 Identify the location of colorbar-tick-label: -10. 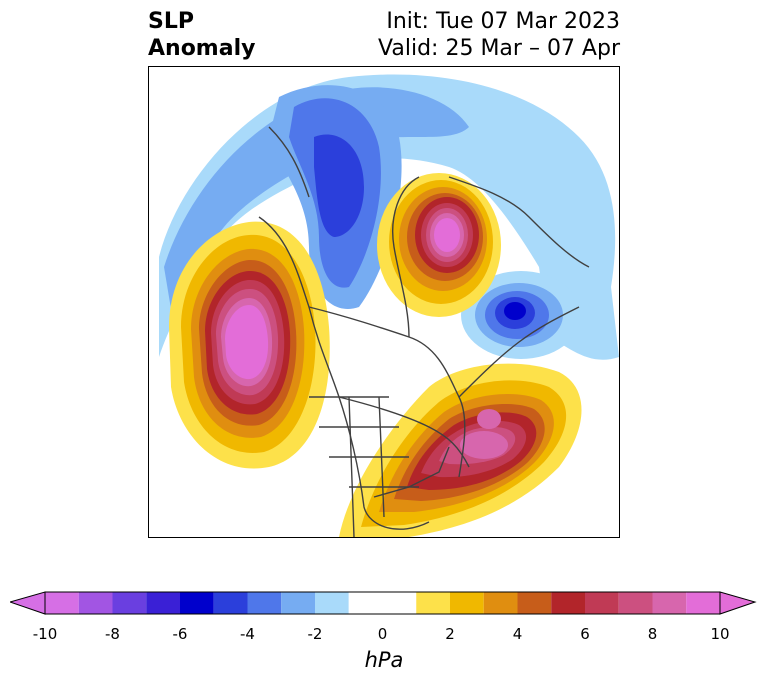
(45, 634).